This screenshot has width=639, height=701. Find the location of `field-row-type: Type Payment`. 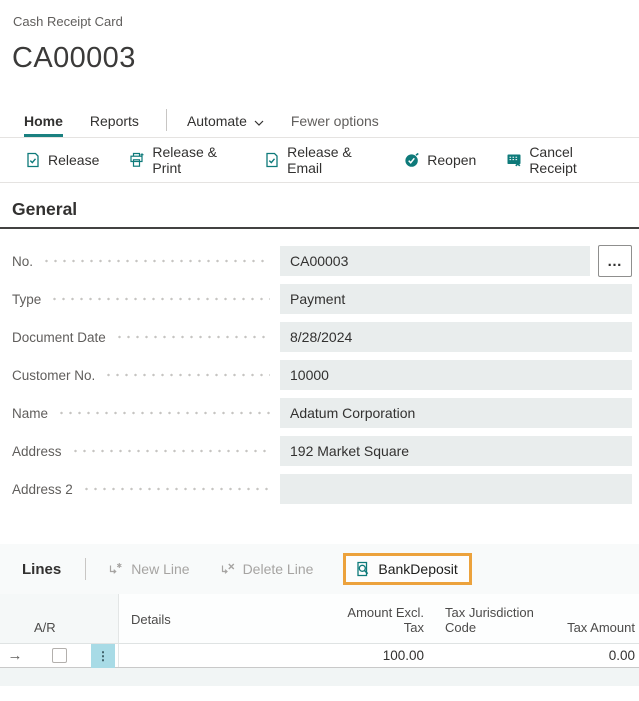

field-row-type: Type Payment is located at coordinates (322, 299).